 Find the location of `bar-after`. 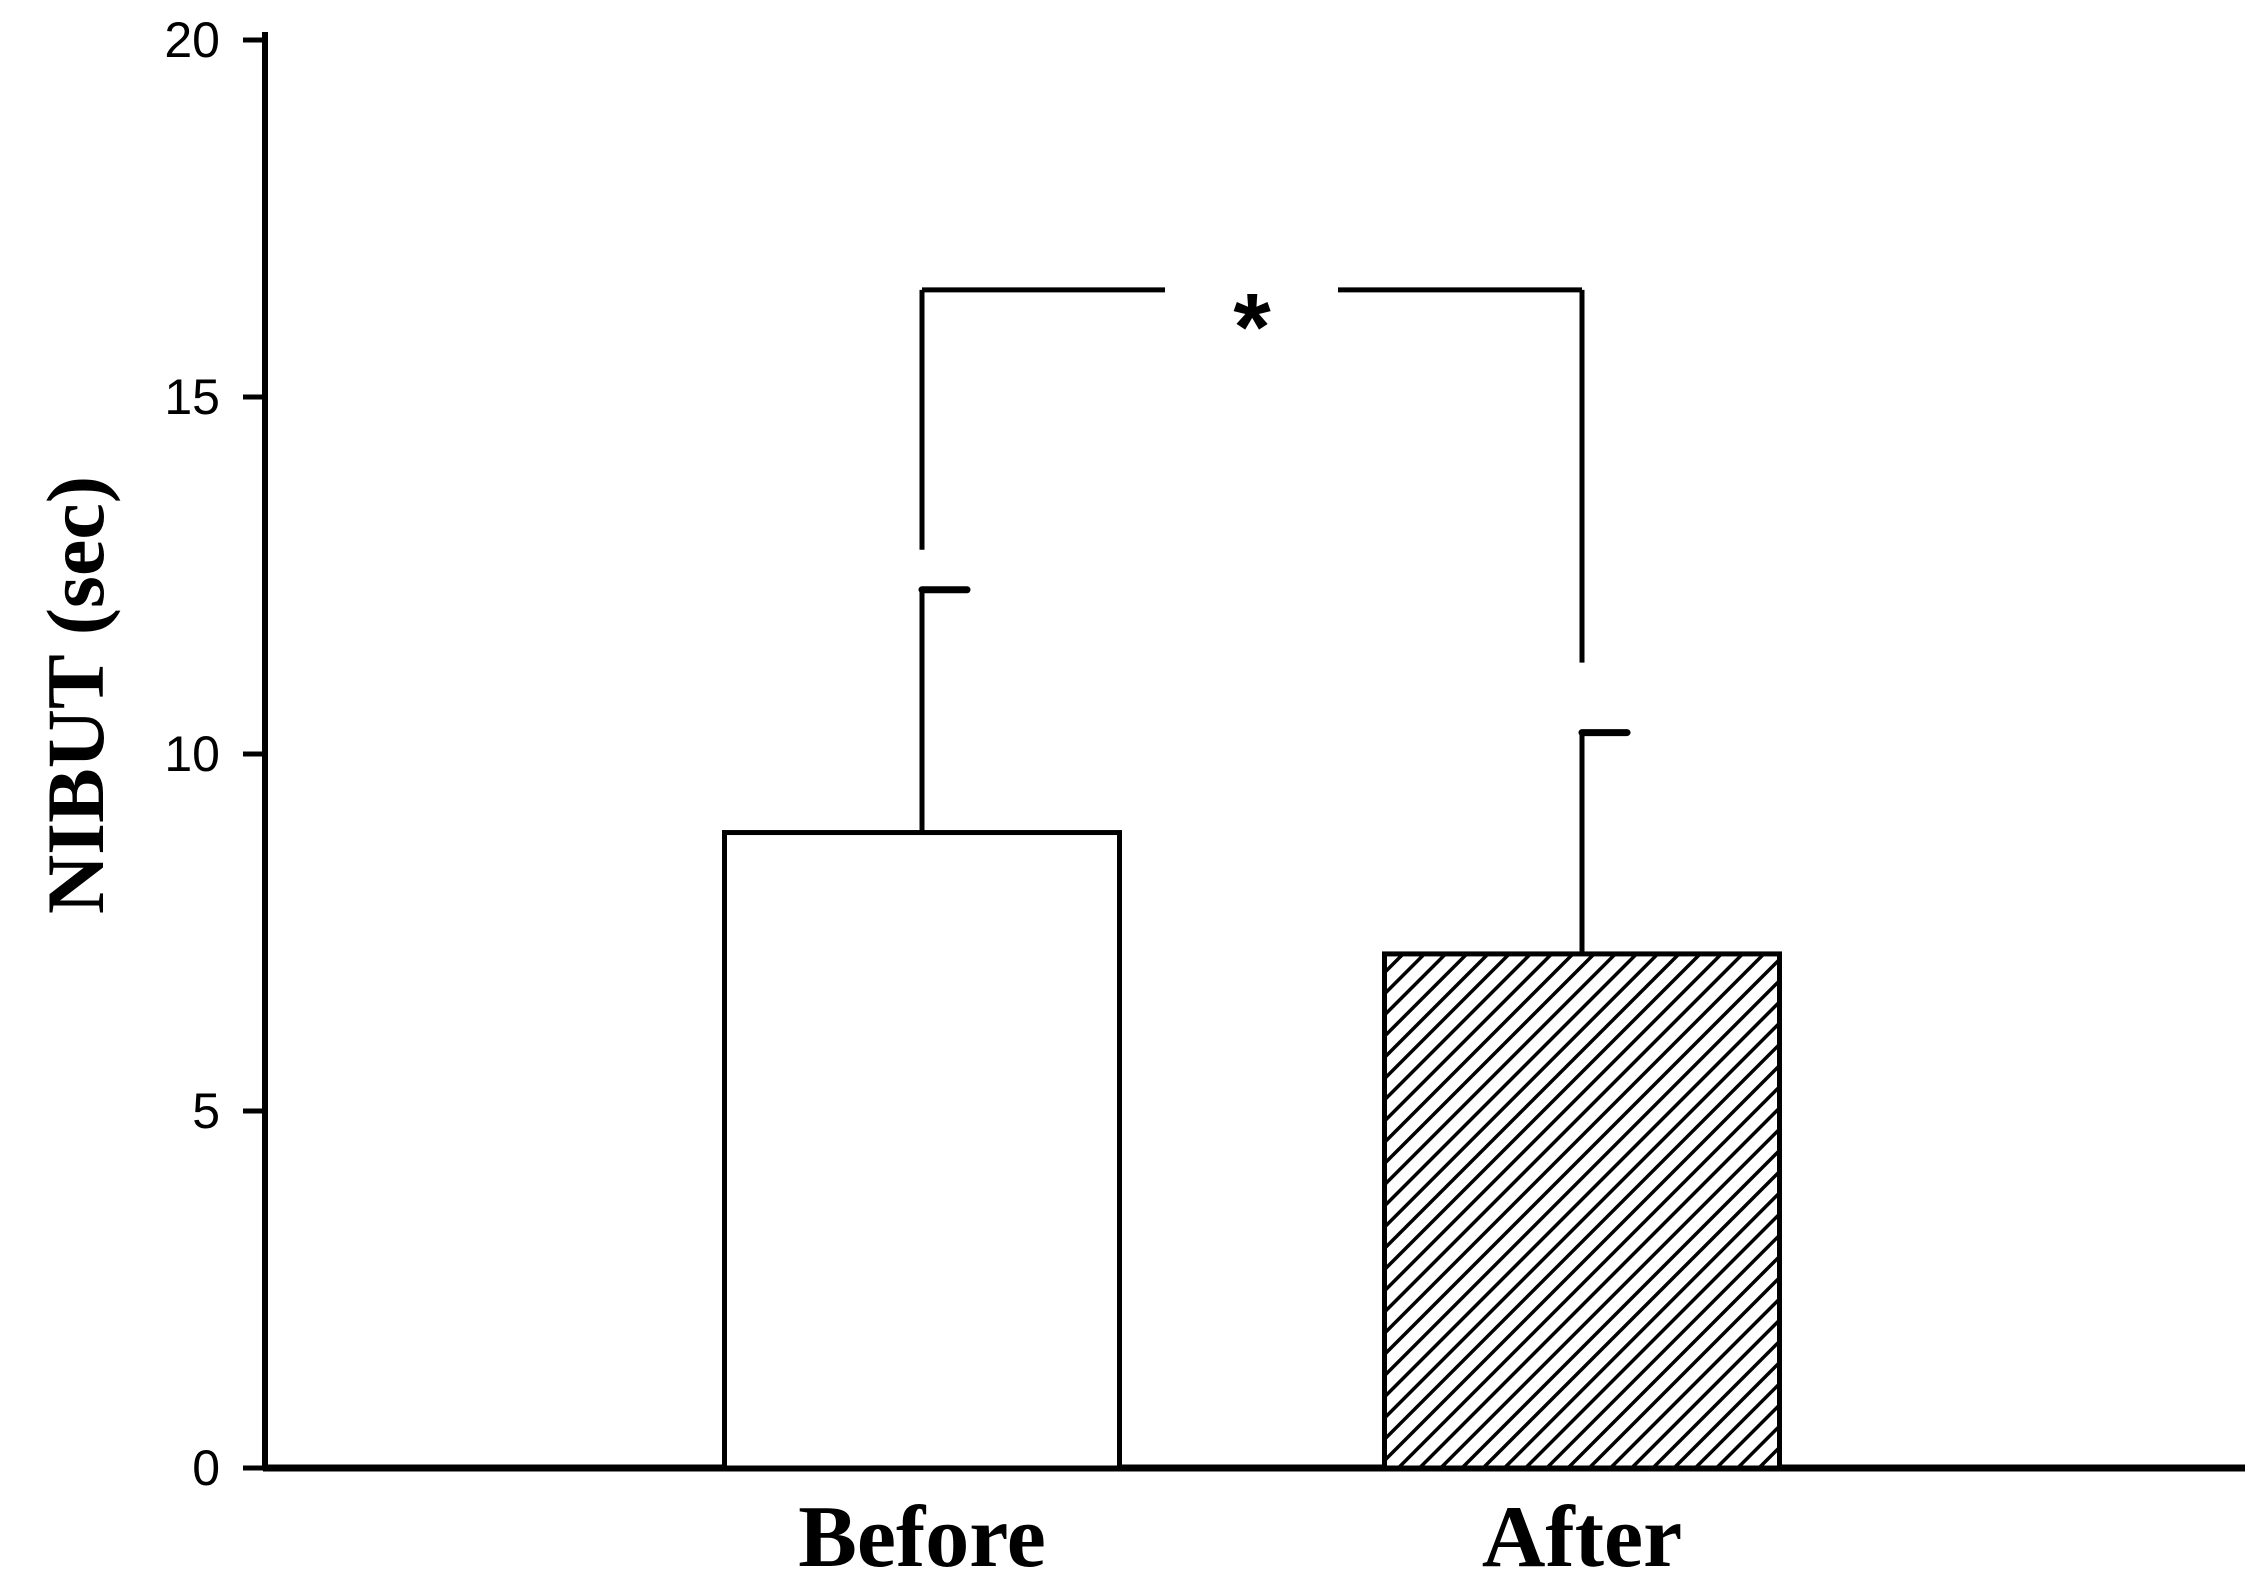

bar-after is located at coordinates (1582, 1211).